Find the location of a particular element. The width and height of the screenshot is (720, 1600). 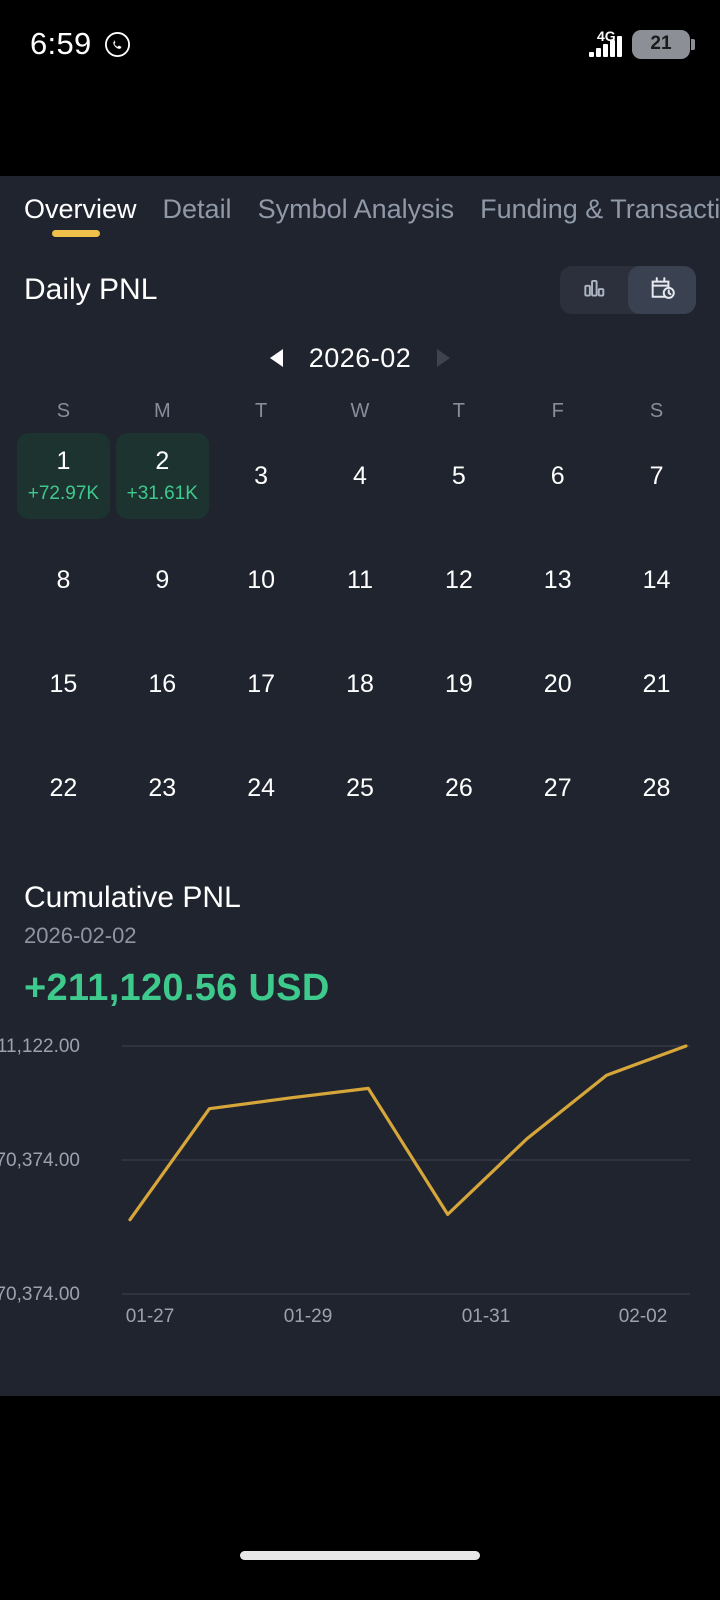

calendar-day-cell: 4 is located at coordinates (360, 476).